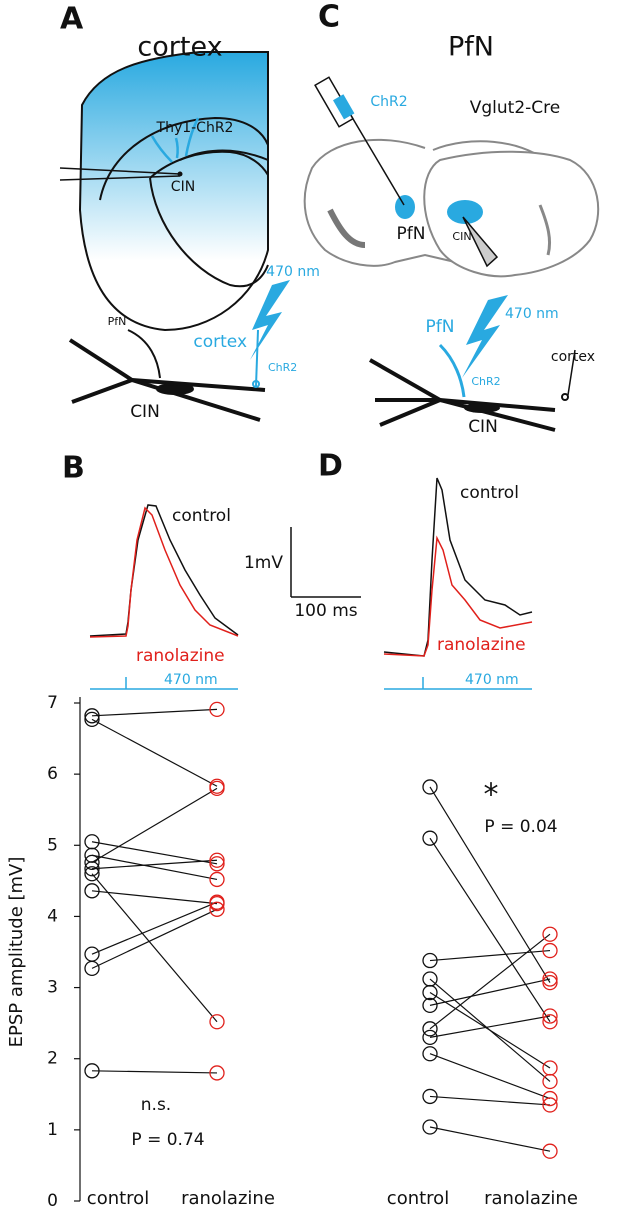 The height and width of the screenshot is (1211, 617). What do you see at coordinates (179, 47) in the screenshot?
I see `panel-title: cortex` at bounding box center [179, 47].